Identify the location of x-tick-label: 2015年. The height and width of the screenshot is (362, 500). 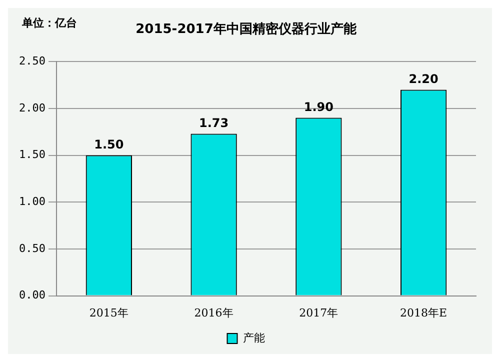
(108, 313).